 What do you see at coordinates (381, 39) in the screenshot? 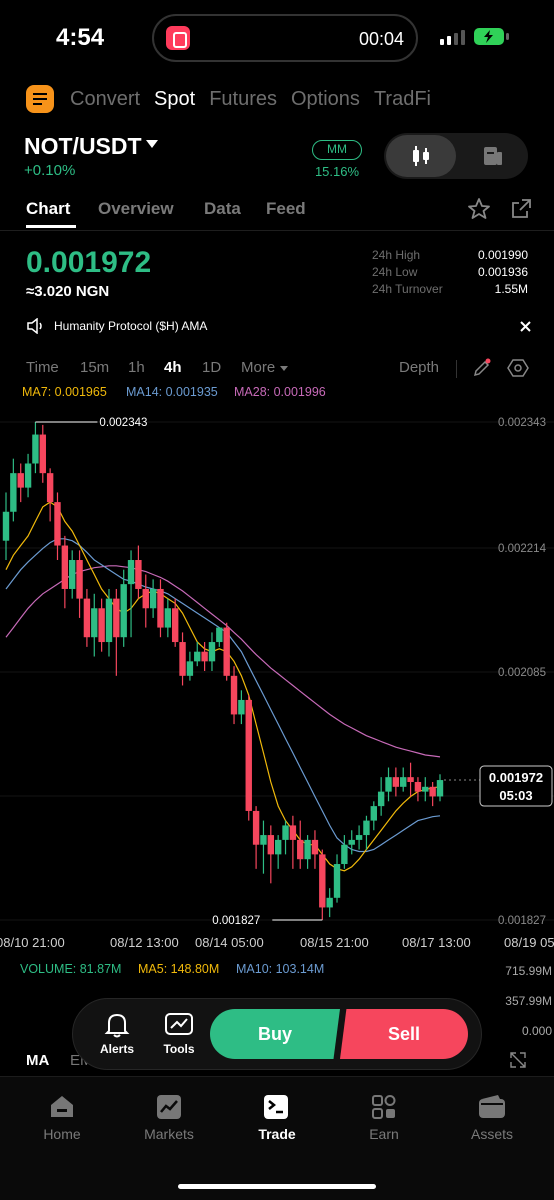
I see `recording-timer: 00:04` at bounding box center [381, 39].